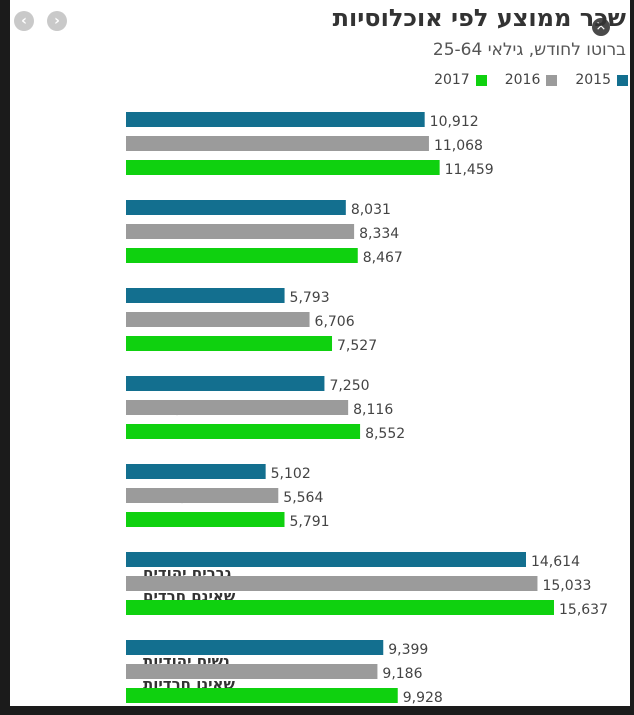  I want to click on data-label-2016: 15,033, so click(566, 586).